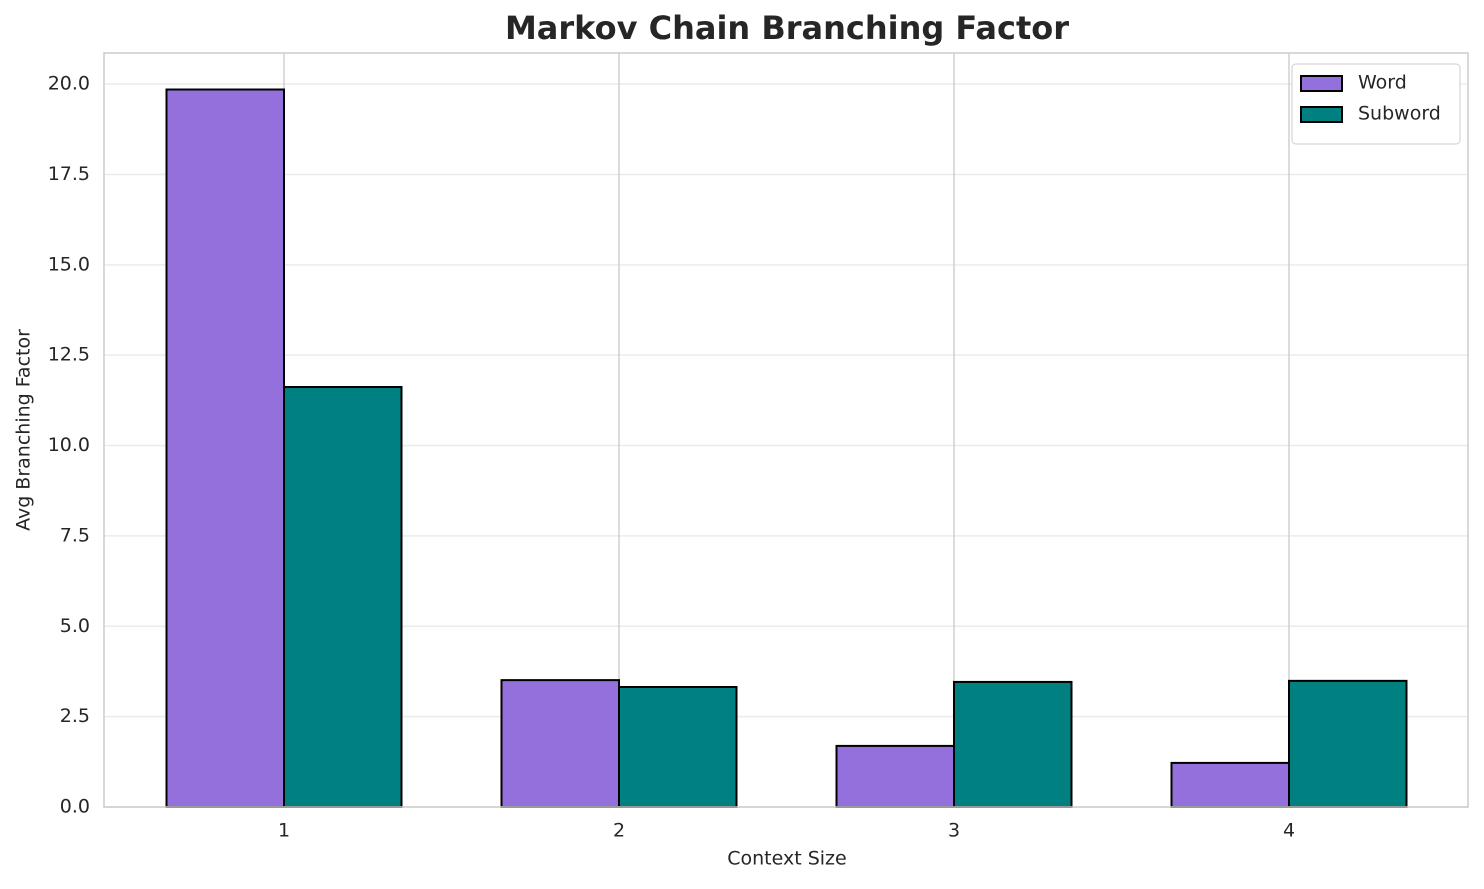  Describe the element at coordinates (619, 831) in the screenshot. I see `x-tick-label: 2` at that location.